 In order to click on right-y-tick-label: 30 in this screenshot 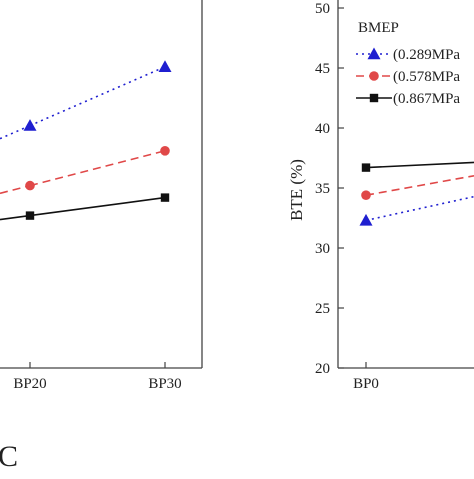, I will do `click(322, 249)`.